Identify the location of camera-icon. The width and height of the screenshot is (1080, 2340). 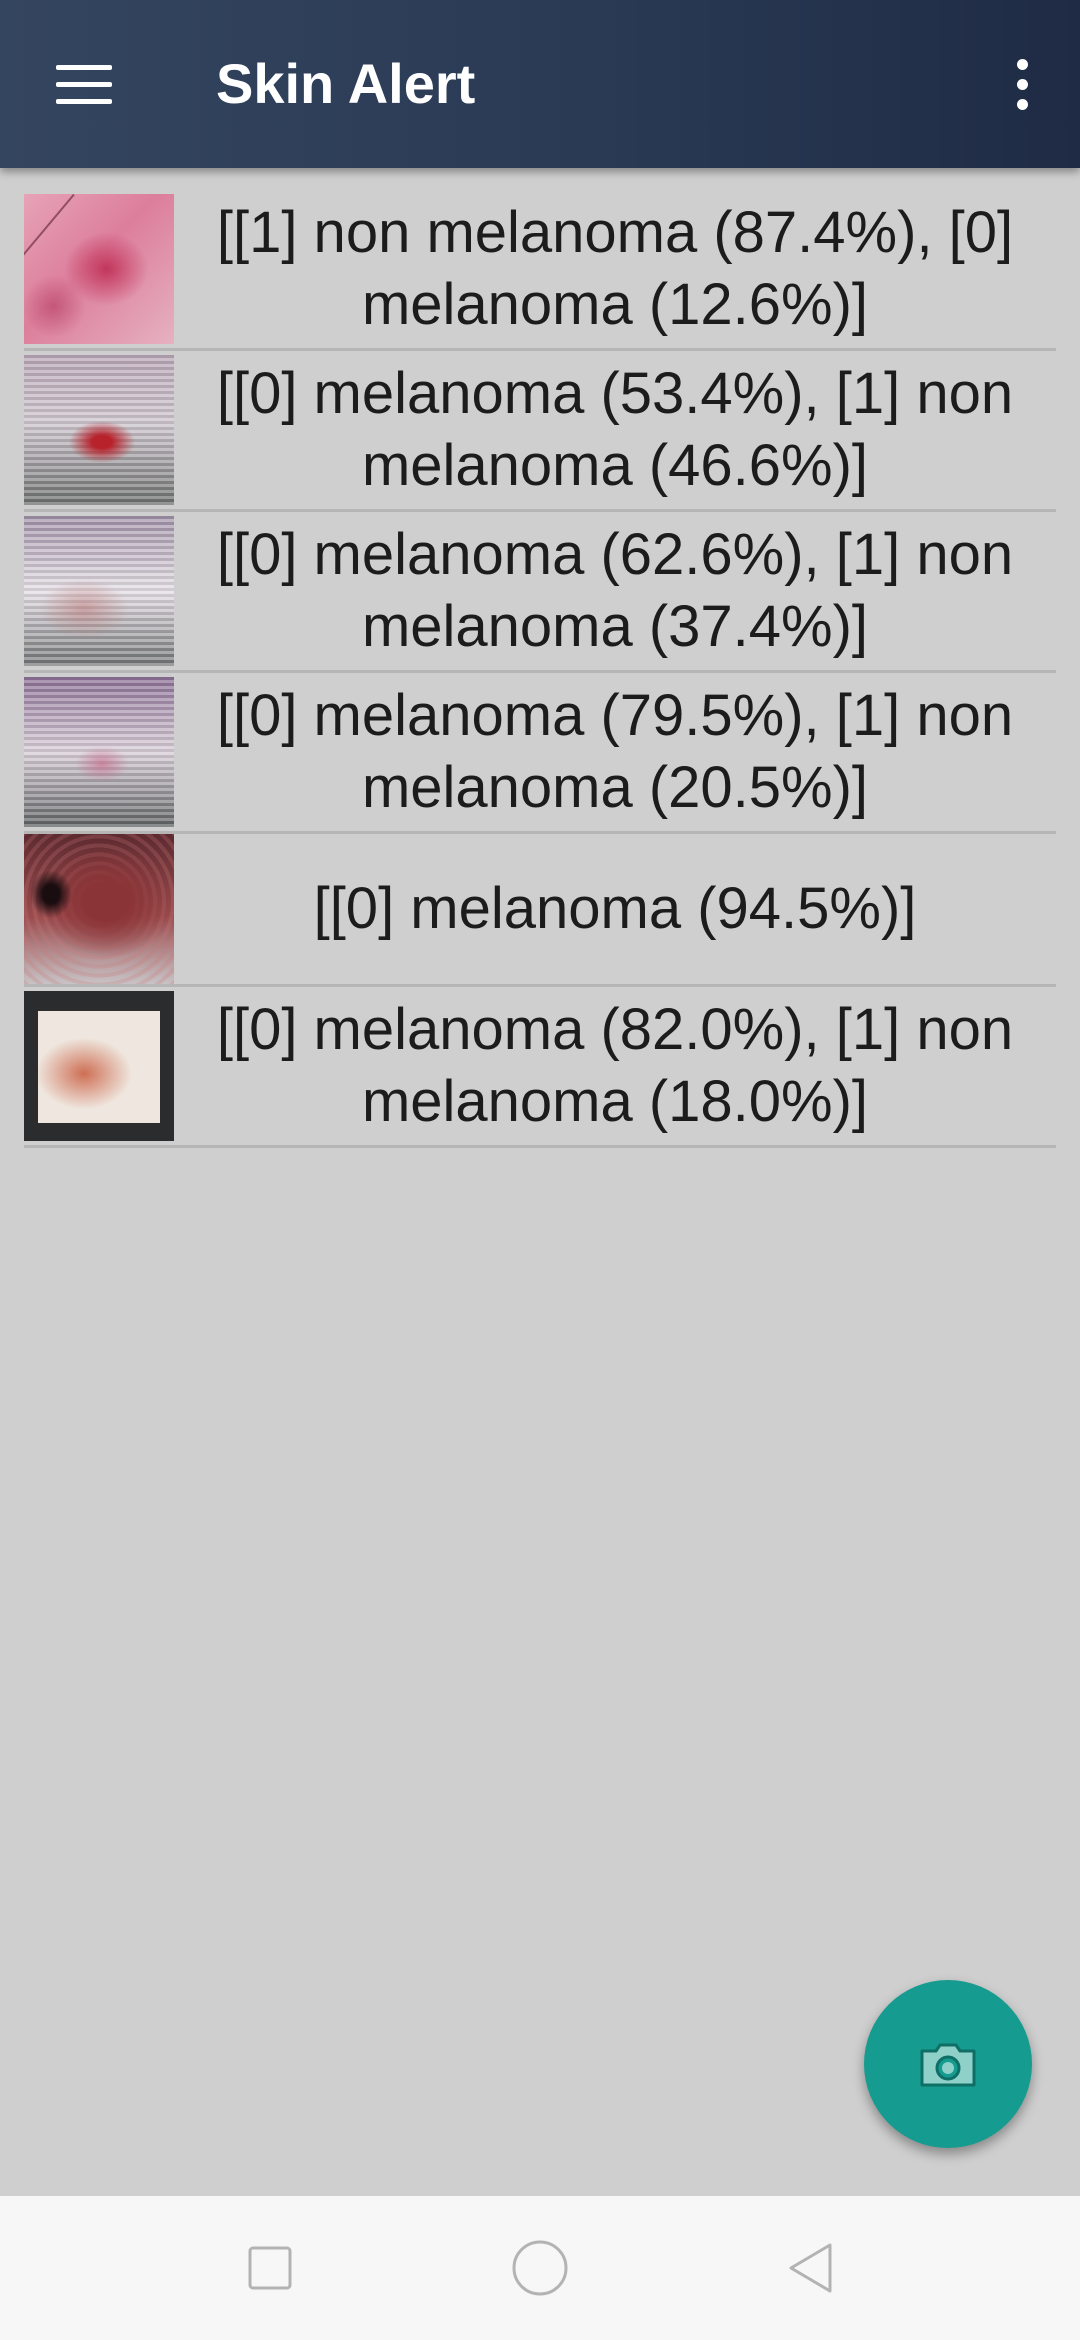
(948, 2065).